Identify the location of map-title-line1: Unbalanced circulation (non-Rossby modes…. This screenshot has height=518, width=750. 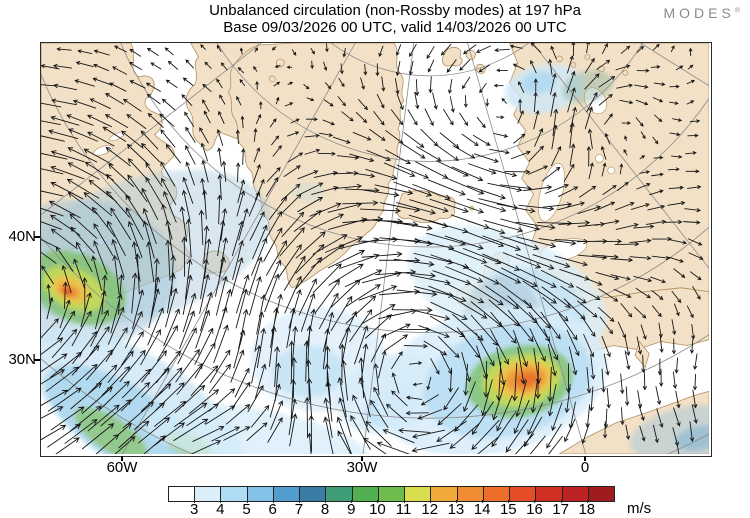
(395, 10).